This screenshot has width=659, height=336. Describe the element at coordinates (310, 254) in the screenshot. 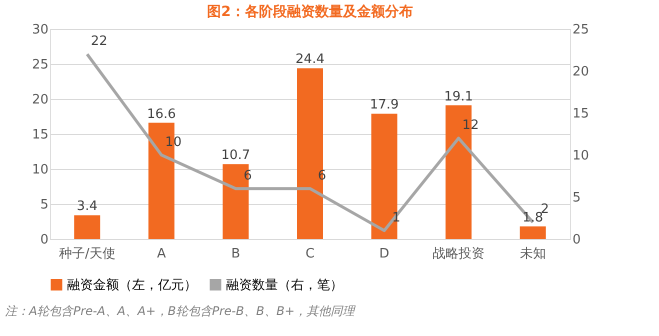

I see `x-tick-label: C` at that location.